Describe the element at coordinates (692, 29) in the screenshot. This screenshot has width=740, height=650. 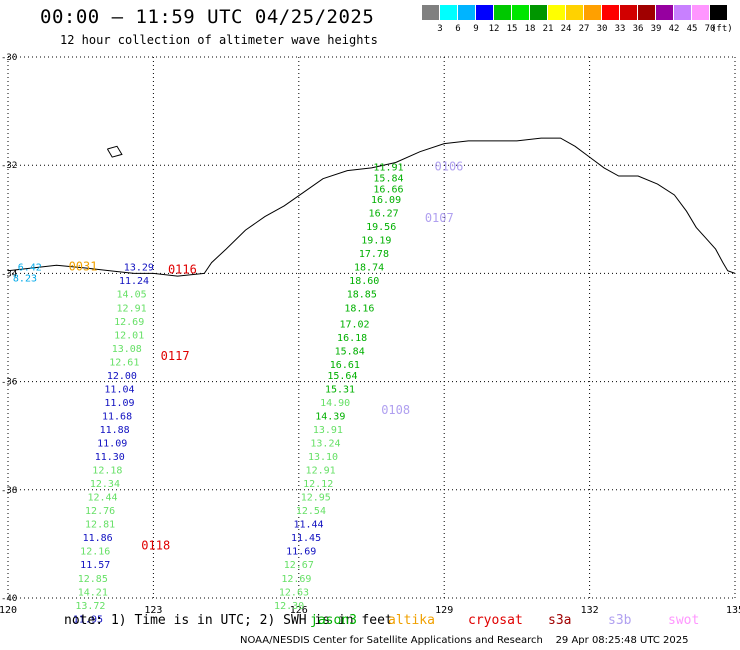
I see `colorbar-label: 45` at that location.